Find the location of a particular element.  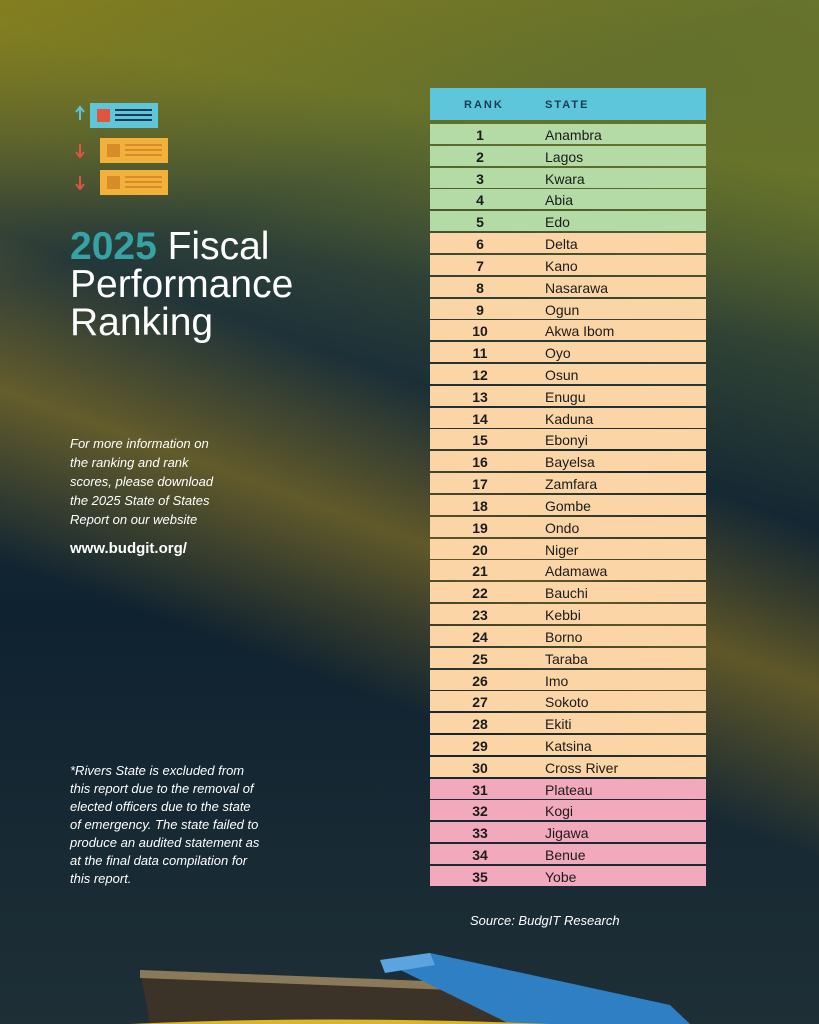

rank-cell: 19 is located at coordinates (480, 527).